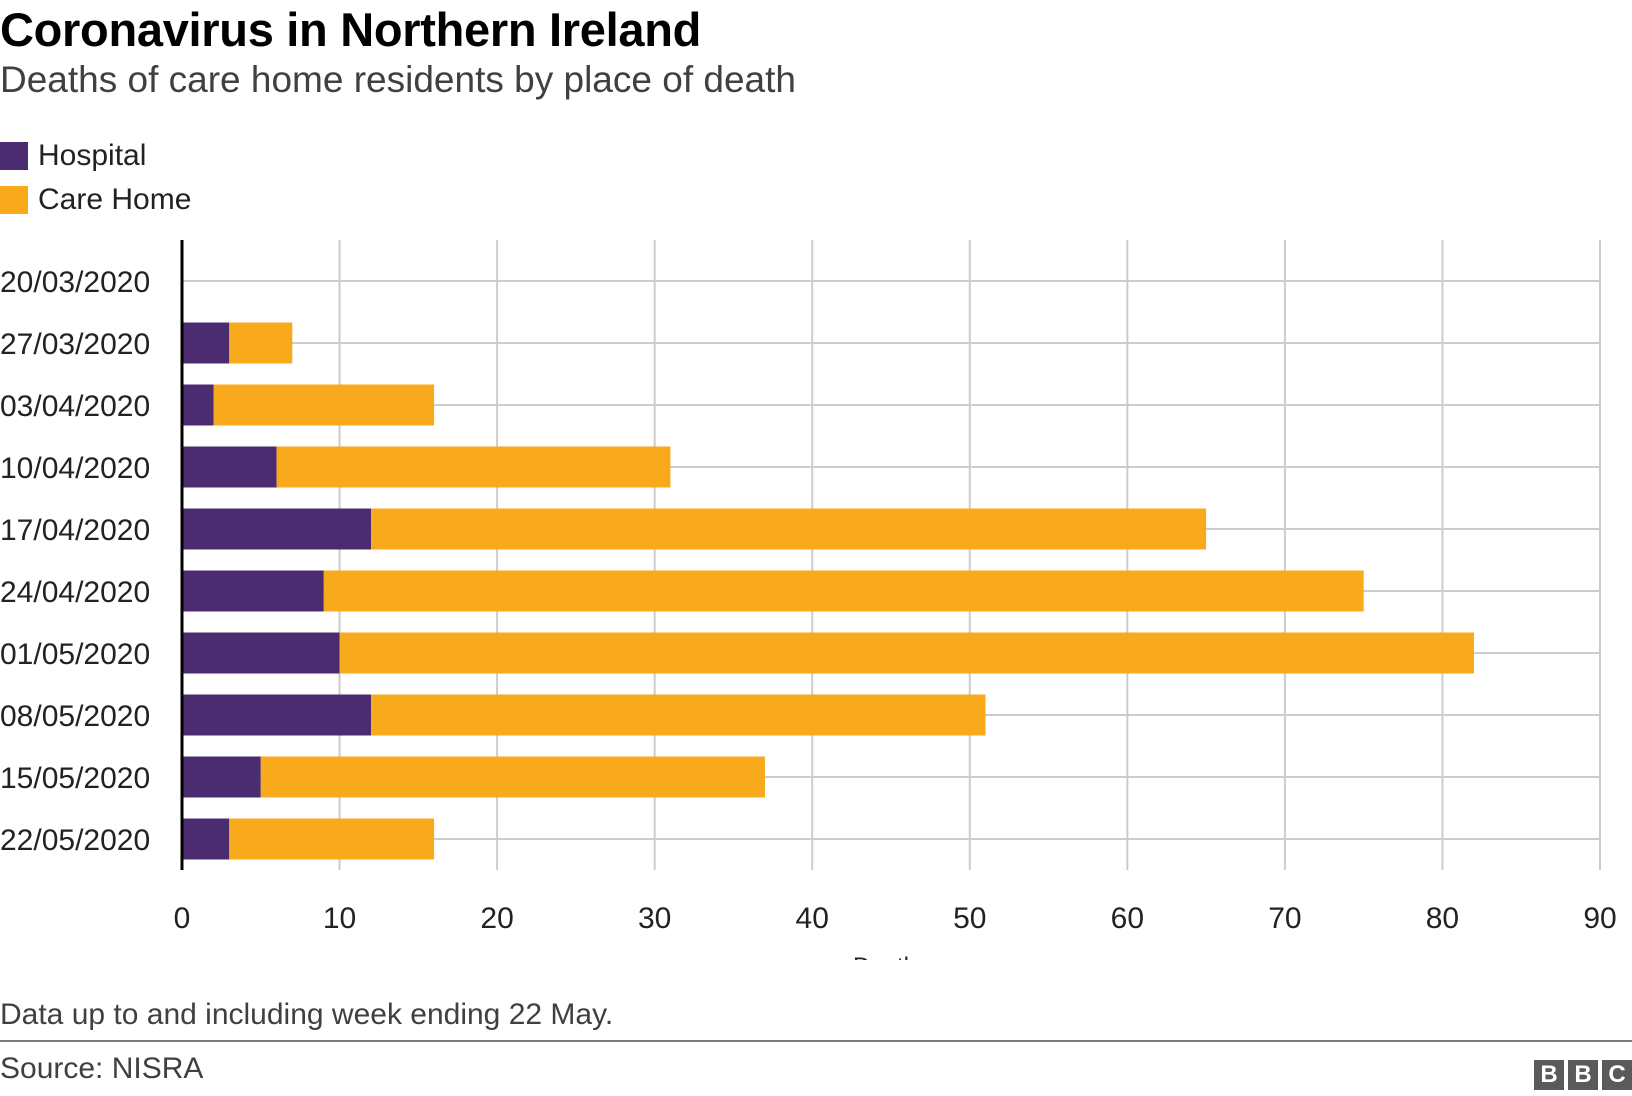 The image size is (1632, 1096). What do you see at coordinates (75, 344) in the screenshot?
I see `y-tick-label: 27/03/2020` at bounding box center [75, 344].